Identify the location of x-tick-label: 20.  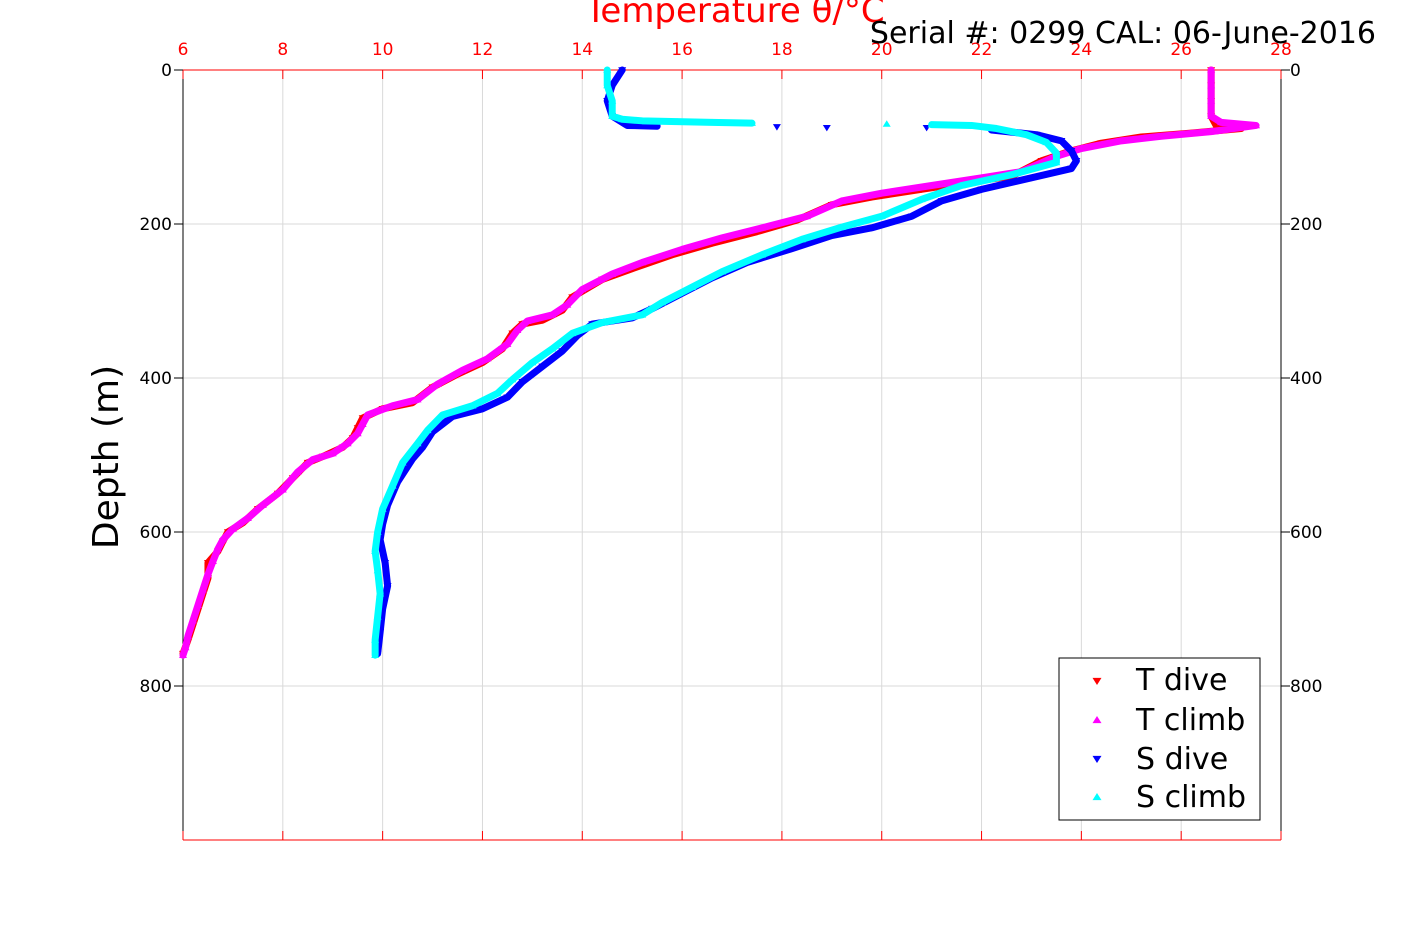
(882, 50).